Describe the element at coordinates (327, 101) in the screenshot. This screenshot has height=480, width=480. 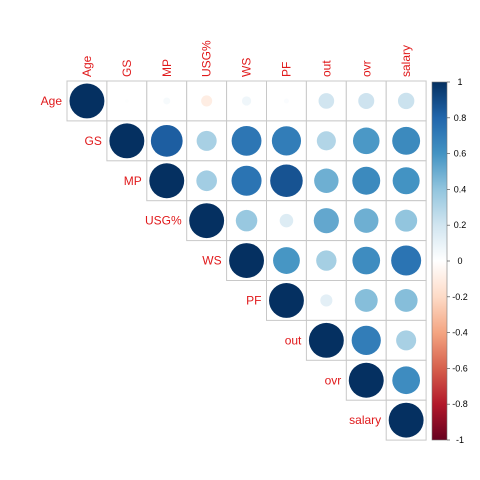
I see `corr-circle-Age-out` at that location.